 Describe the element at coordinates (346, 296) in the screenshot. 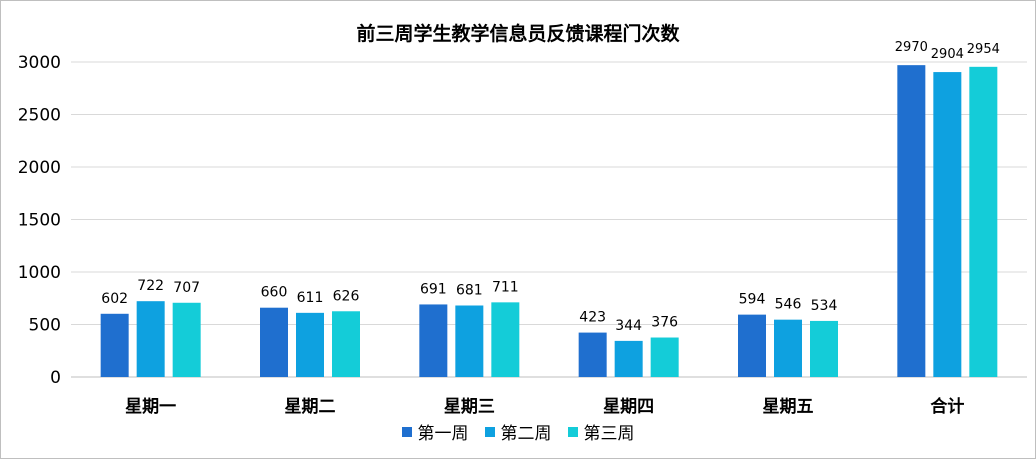

I see `data-label: 626` at that location.